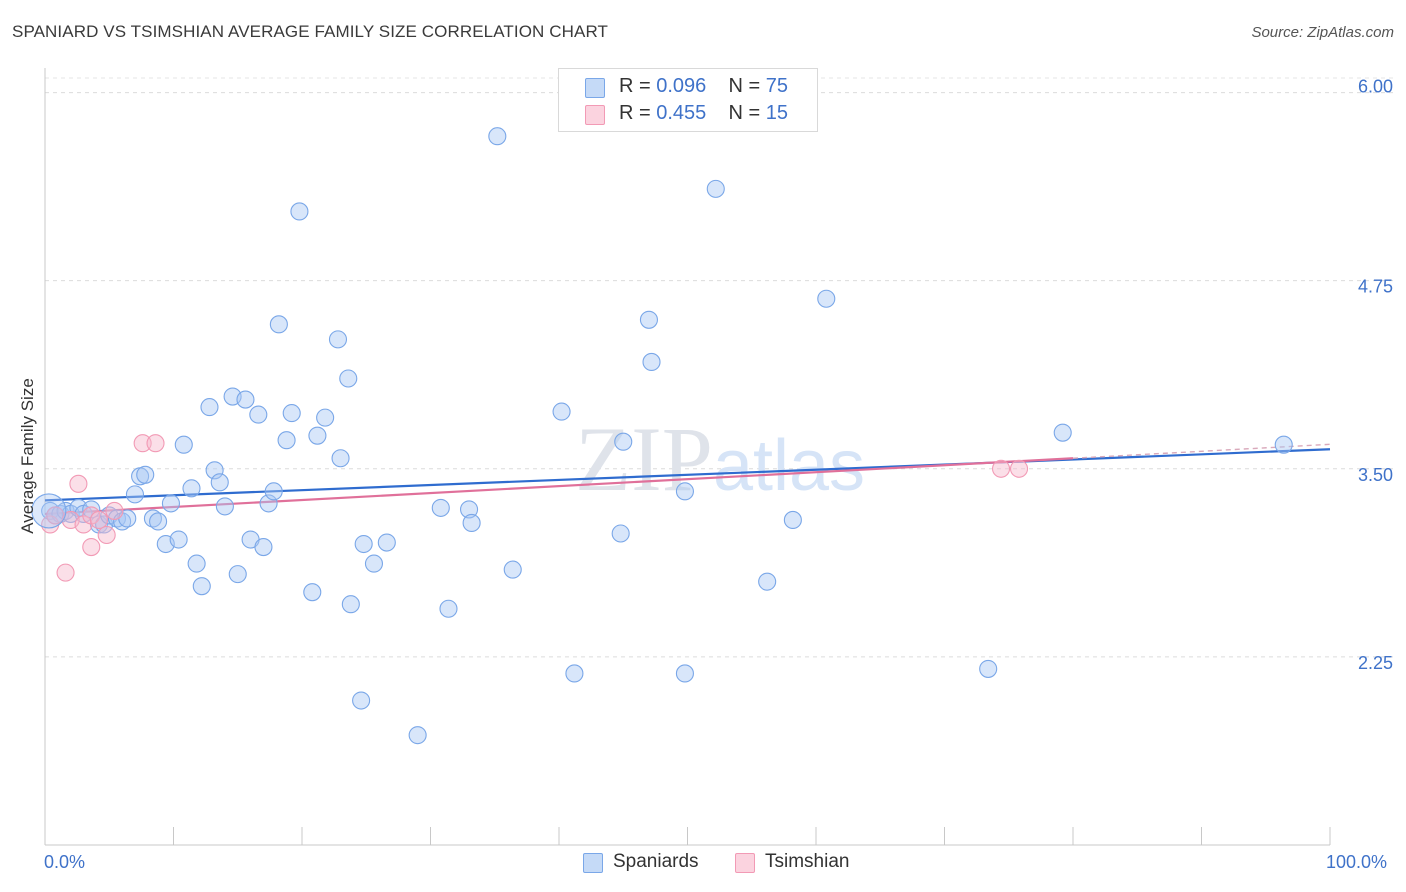 This screenshot has height=892, width=1406. What do you see at coordinates (789, 466) in the screenshot?
I see `watermark-atlas: atlas` at bounding box center [789, 466].